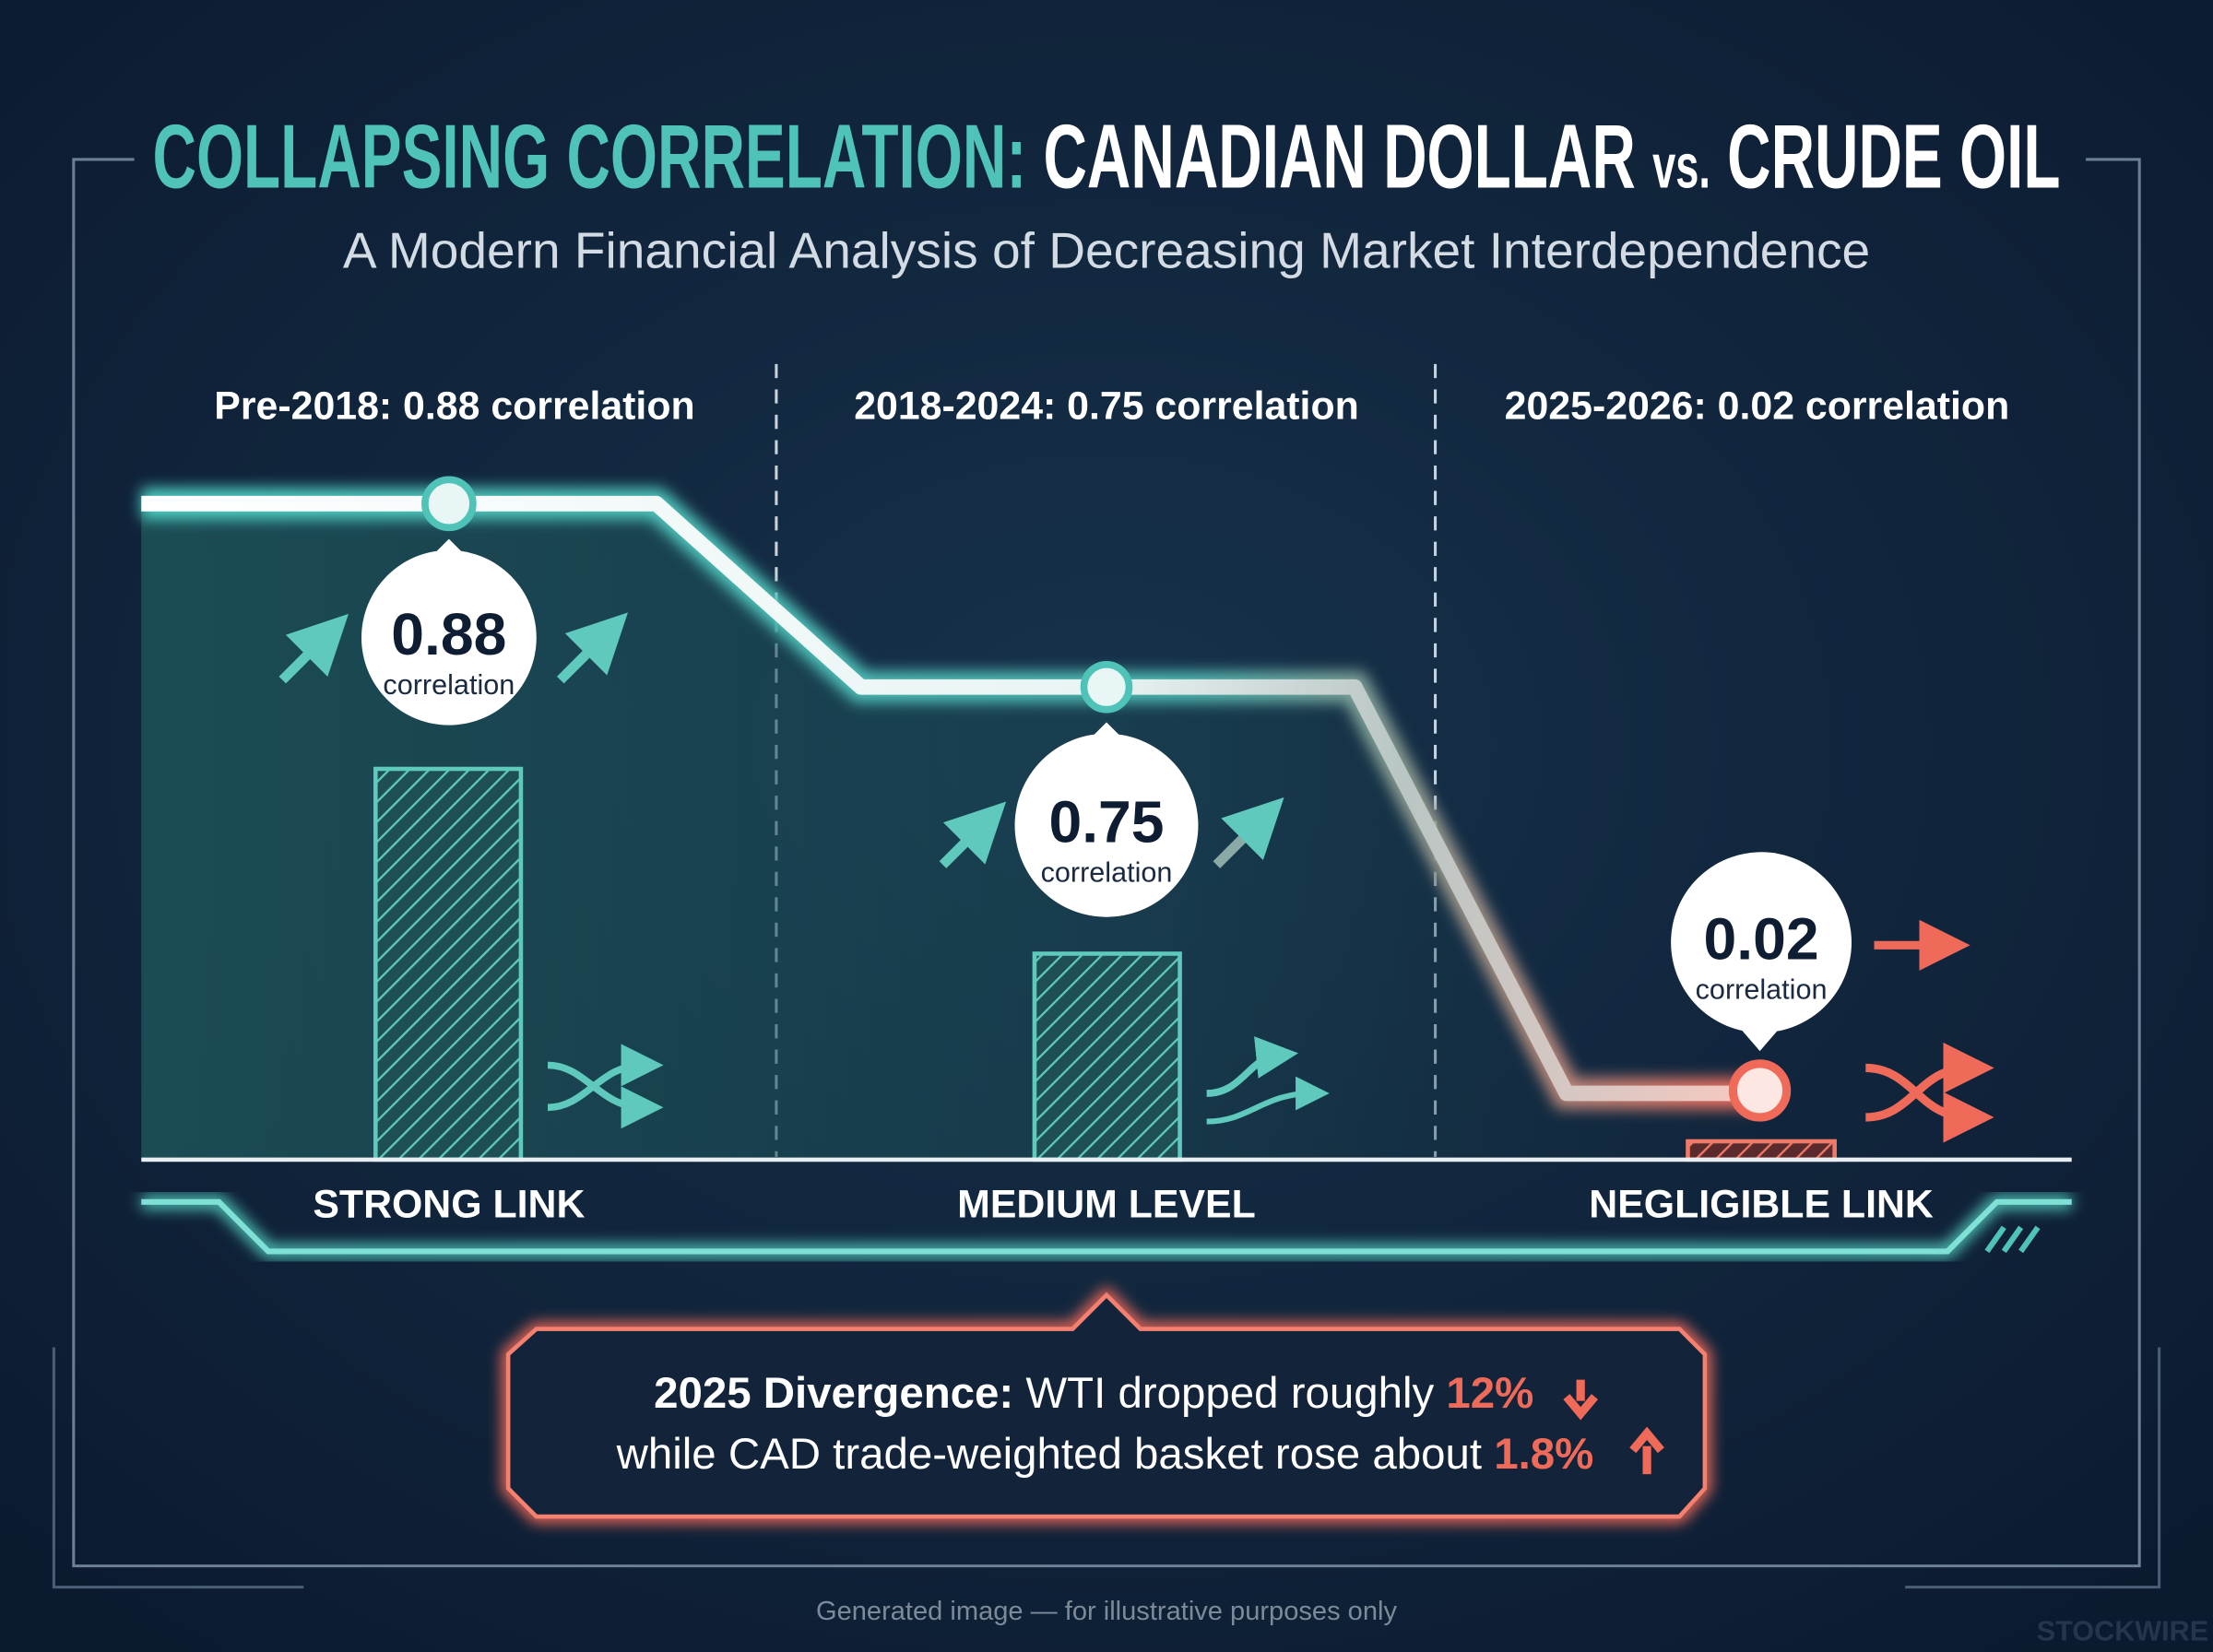 This screenshot has width=2213, height=1652. Describe the element at coordinates (2122, 1631) in the screenshot. I see `watermark: STOCKWIRE` at that location.